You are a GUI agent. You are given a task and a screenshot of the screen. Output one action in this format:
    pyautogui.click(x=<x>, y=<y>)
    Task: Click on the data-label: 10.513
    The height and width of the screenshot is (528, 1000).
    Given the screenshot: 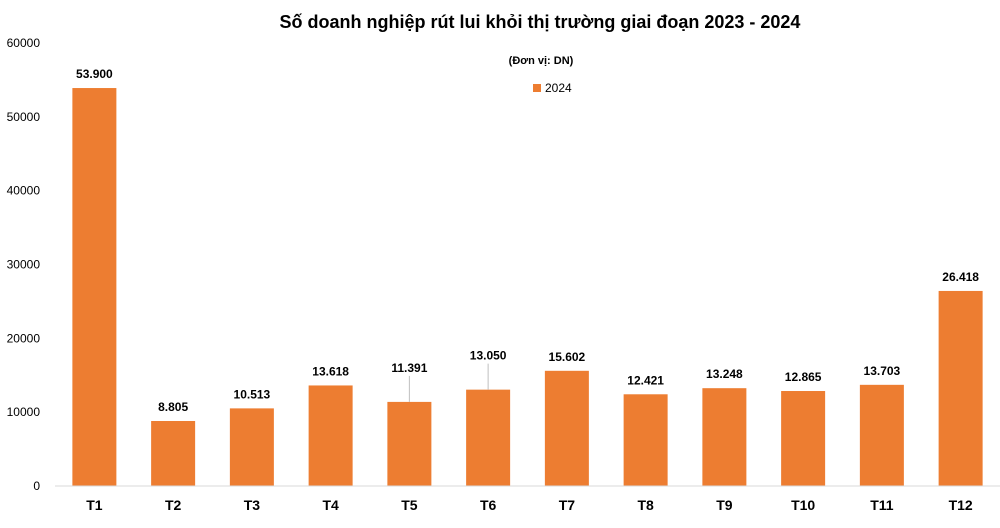 What is the action you would take?
    pyautogui.click(x=252, y=394)
    